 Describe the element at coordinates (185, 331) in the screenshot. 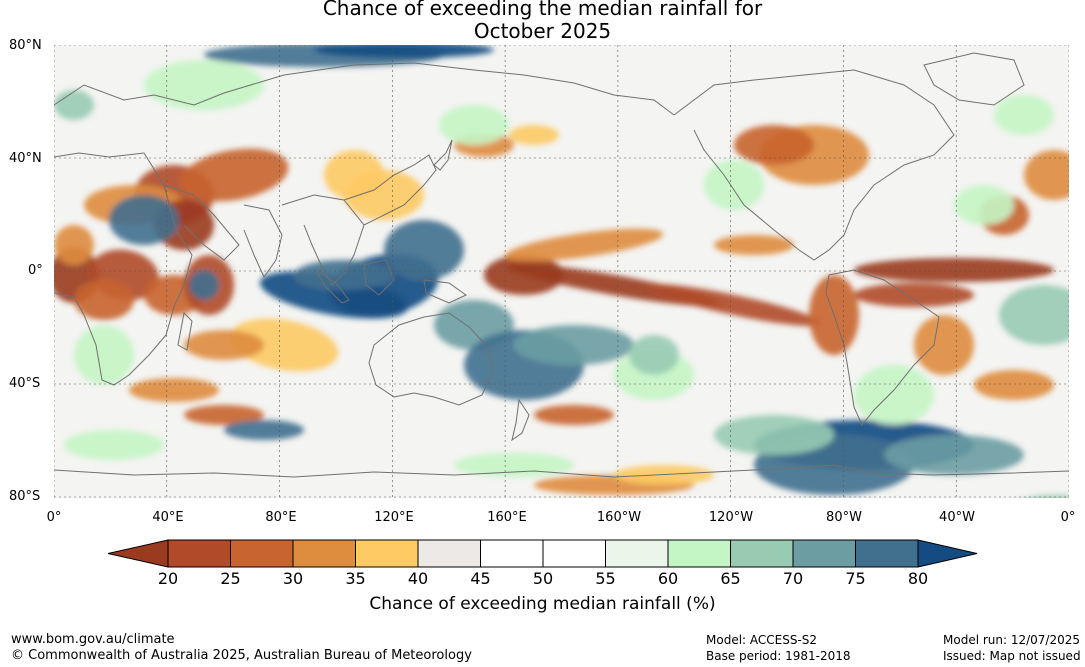

I see `coast-madagascar` at that location.